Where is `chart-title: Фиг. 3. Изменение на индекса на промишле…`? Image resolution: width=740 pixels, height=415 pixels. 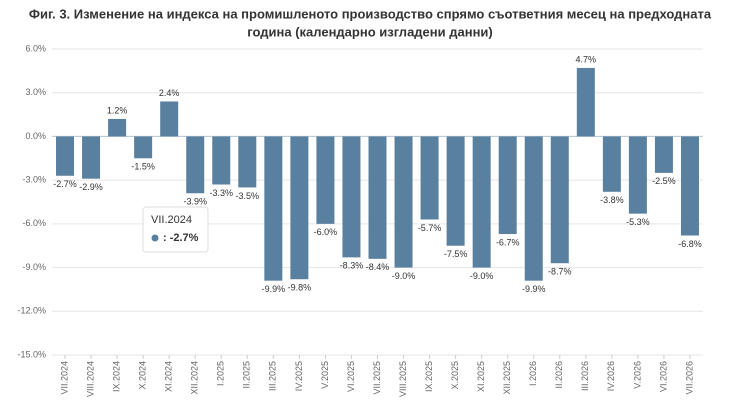 chart-title: Фиг. 3. Изменение на индекса на промишле… is located at coordinates (370, 13).